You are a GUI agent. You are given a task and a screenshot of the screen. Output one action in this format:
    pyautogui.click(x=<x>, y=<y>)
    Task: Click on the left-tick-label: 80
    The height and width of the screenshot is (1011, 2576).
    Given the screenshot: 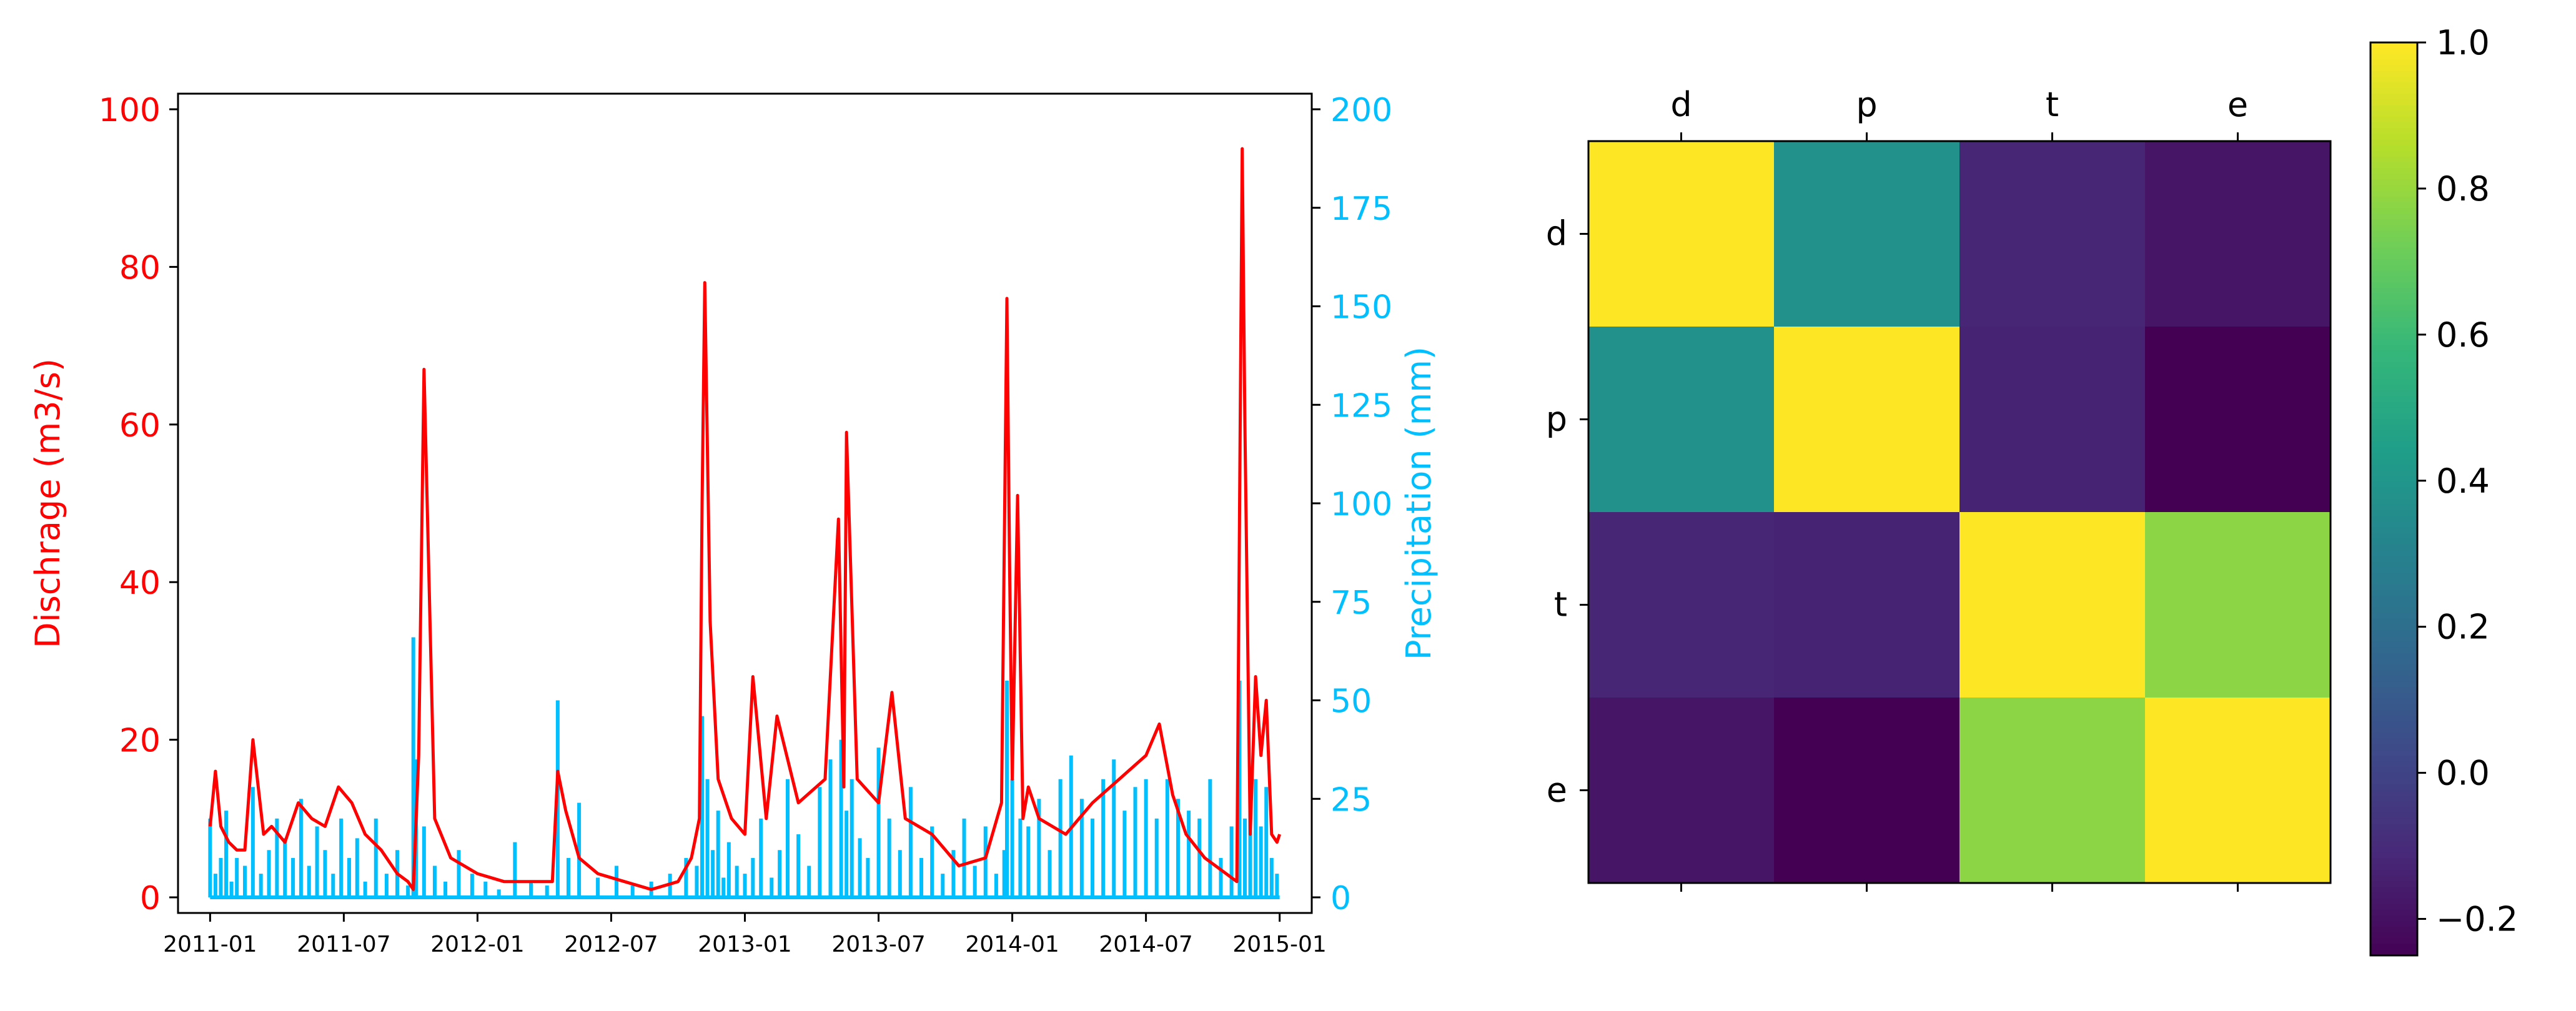 What is the action you would take?
    pyautogui.click(x=140, y=268)
    